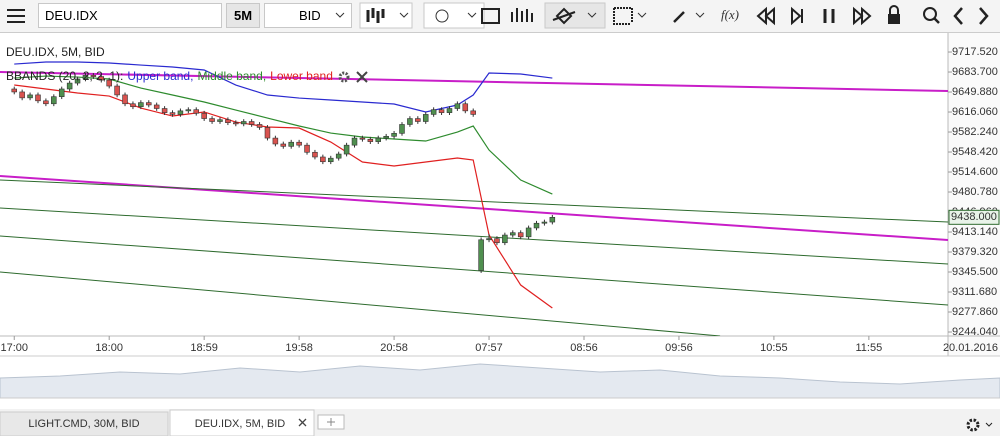 This screenshot has height=436, width=1000. What do you see at coordinates (894, 19) in the screenshot?
I see `lock` at bounding box center [894, 19].